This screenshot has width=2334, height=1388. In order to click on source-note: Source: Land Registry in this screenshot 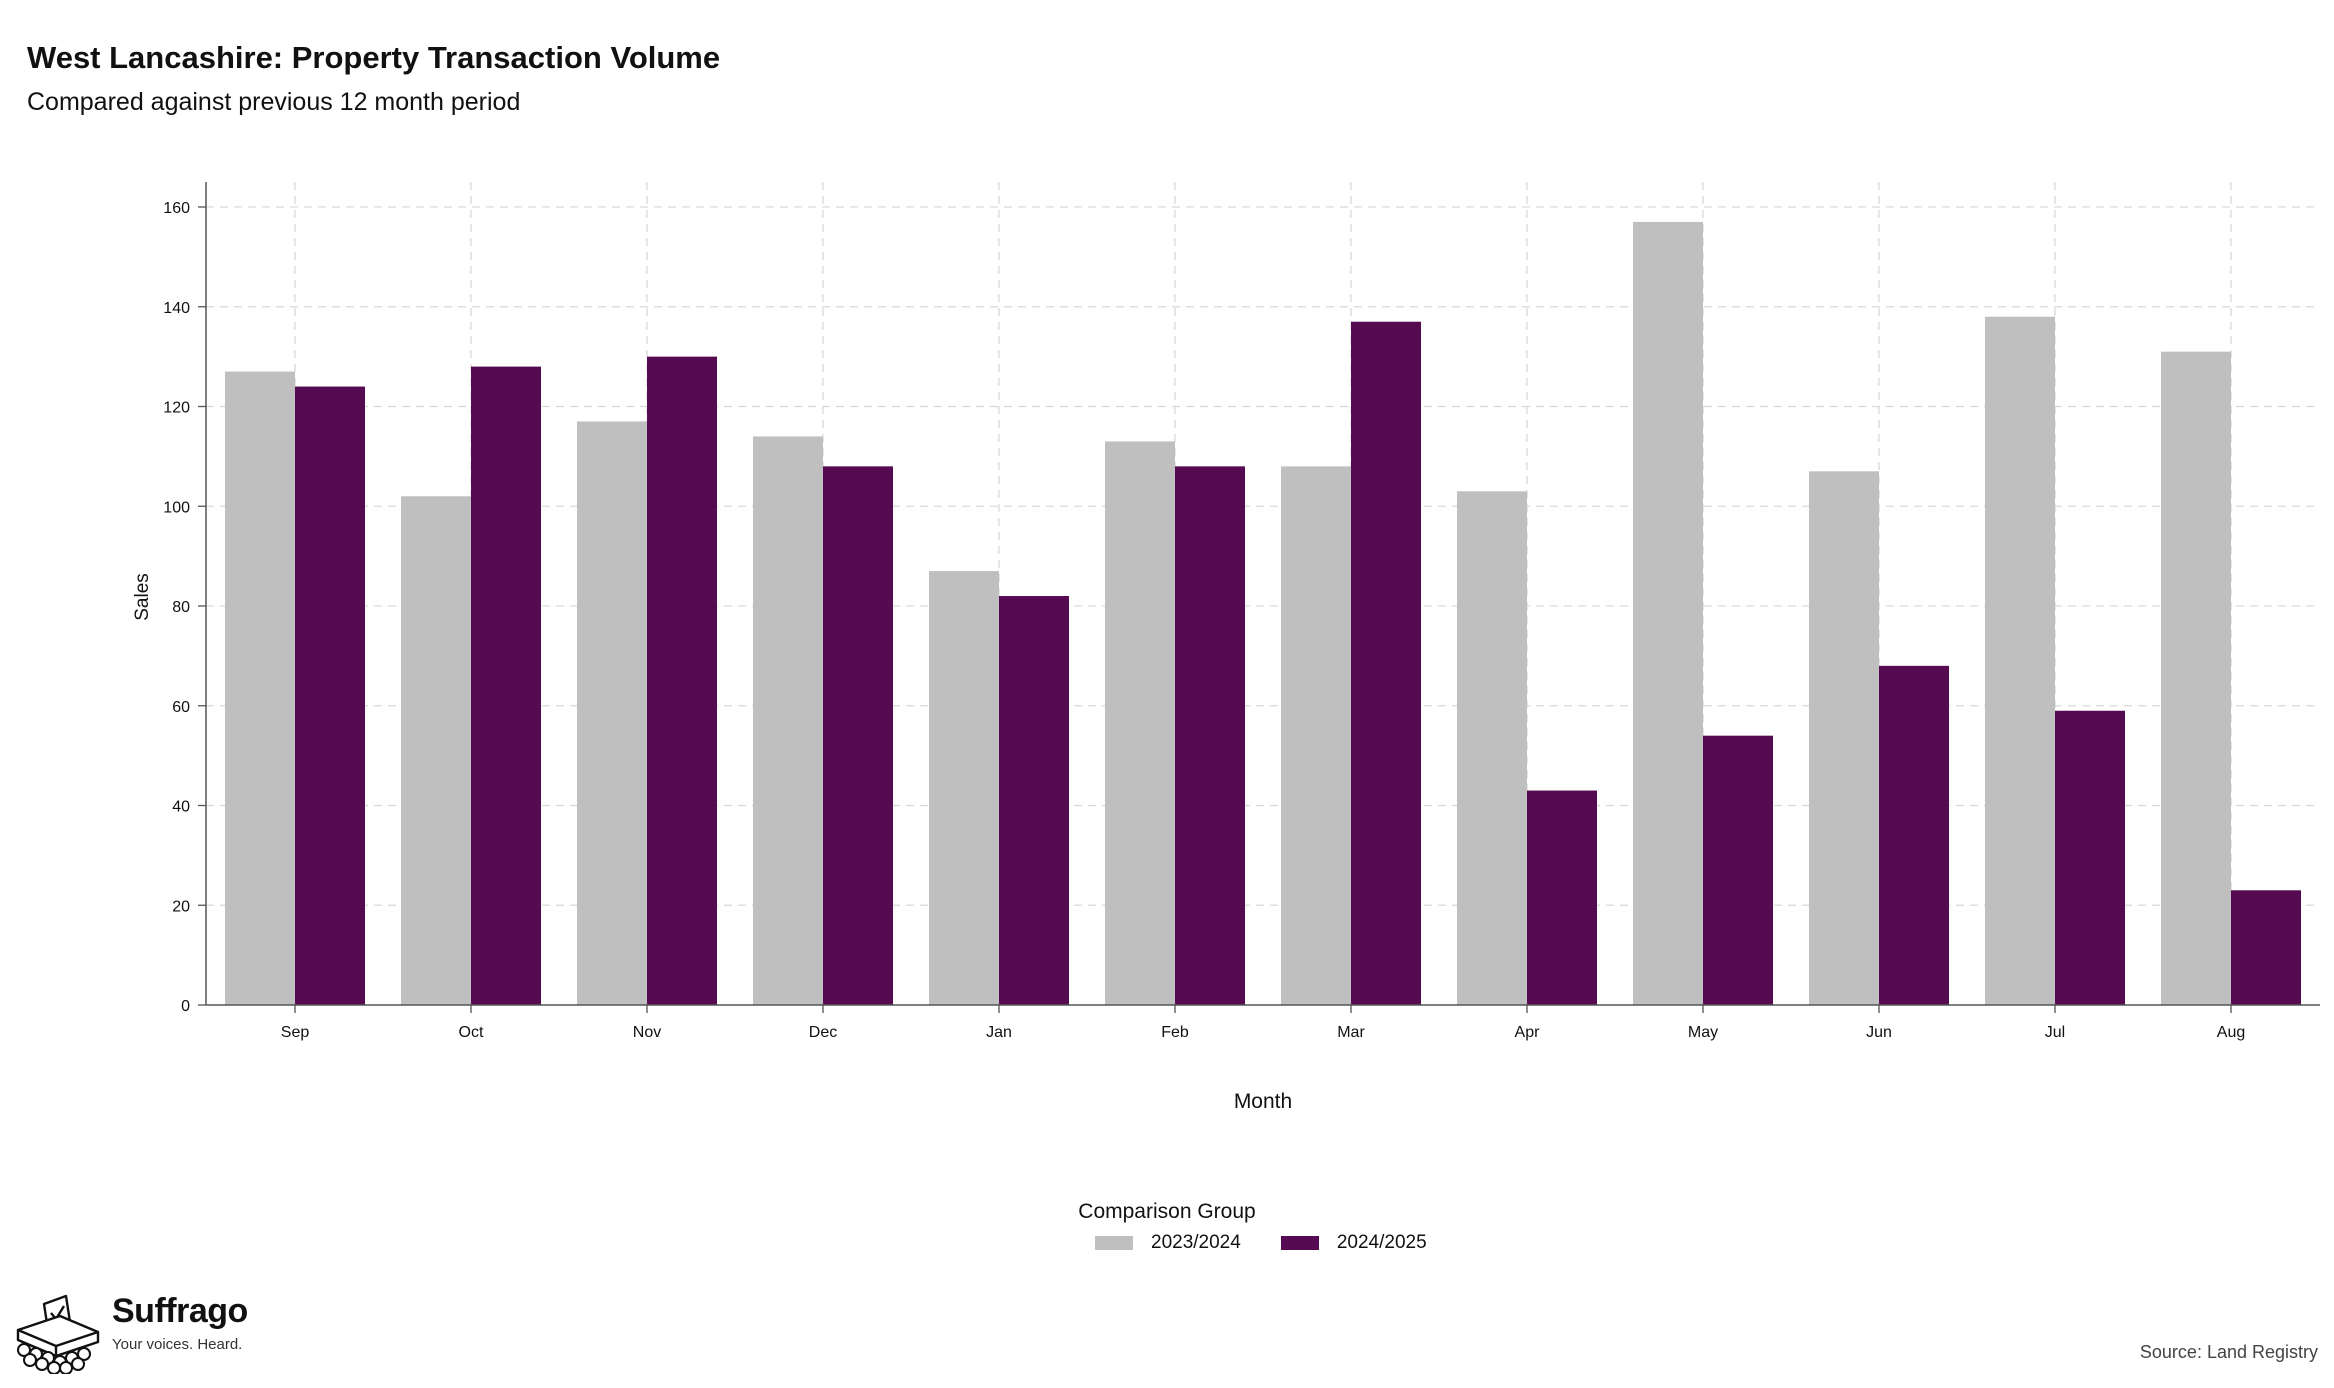, I will do `click(2228, 1352)`.